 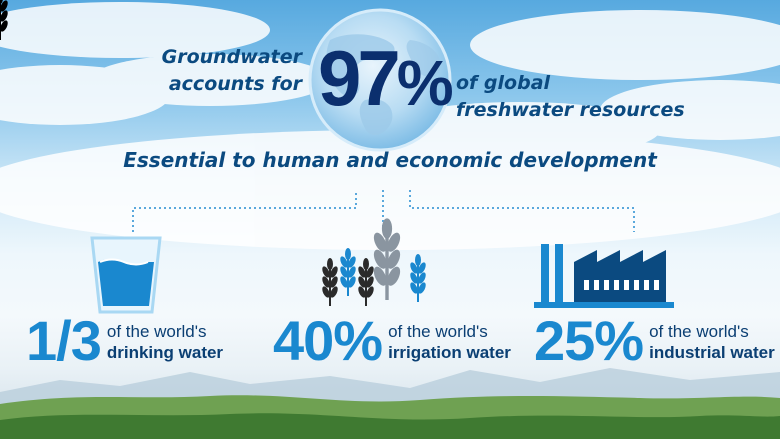 I want to click on stat-industrial-water: 25% of the world's industrial water, so click(x=654, y=340).